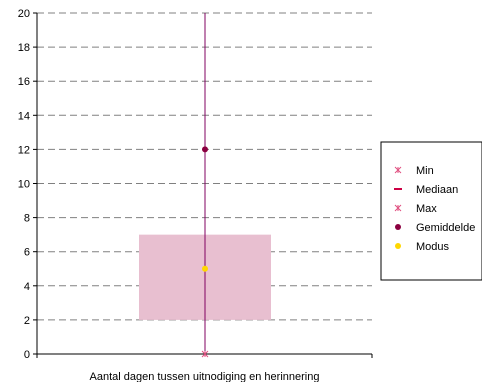  Describe the element at coordinates (445, 228) in the screenshot. I see `legend-label-gemiddelde: Gemiddelde` at that location.